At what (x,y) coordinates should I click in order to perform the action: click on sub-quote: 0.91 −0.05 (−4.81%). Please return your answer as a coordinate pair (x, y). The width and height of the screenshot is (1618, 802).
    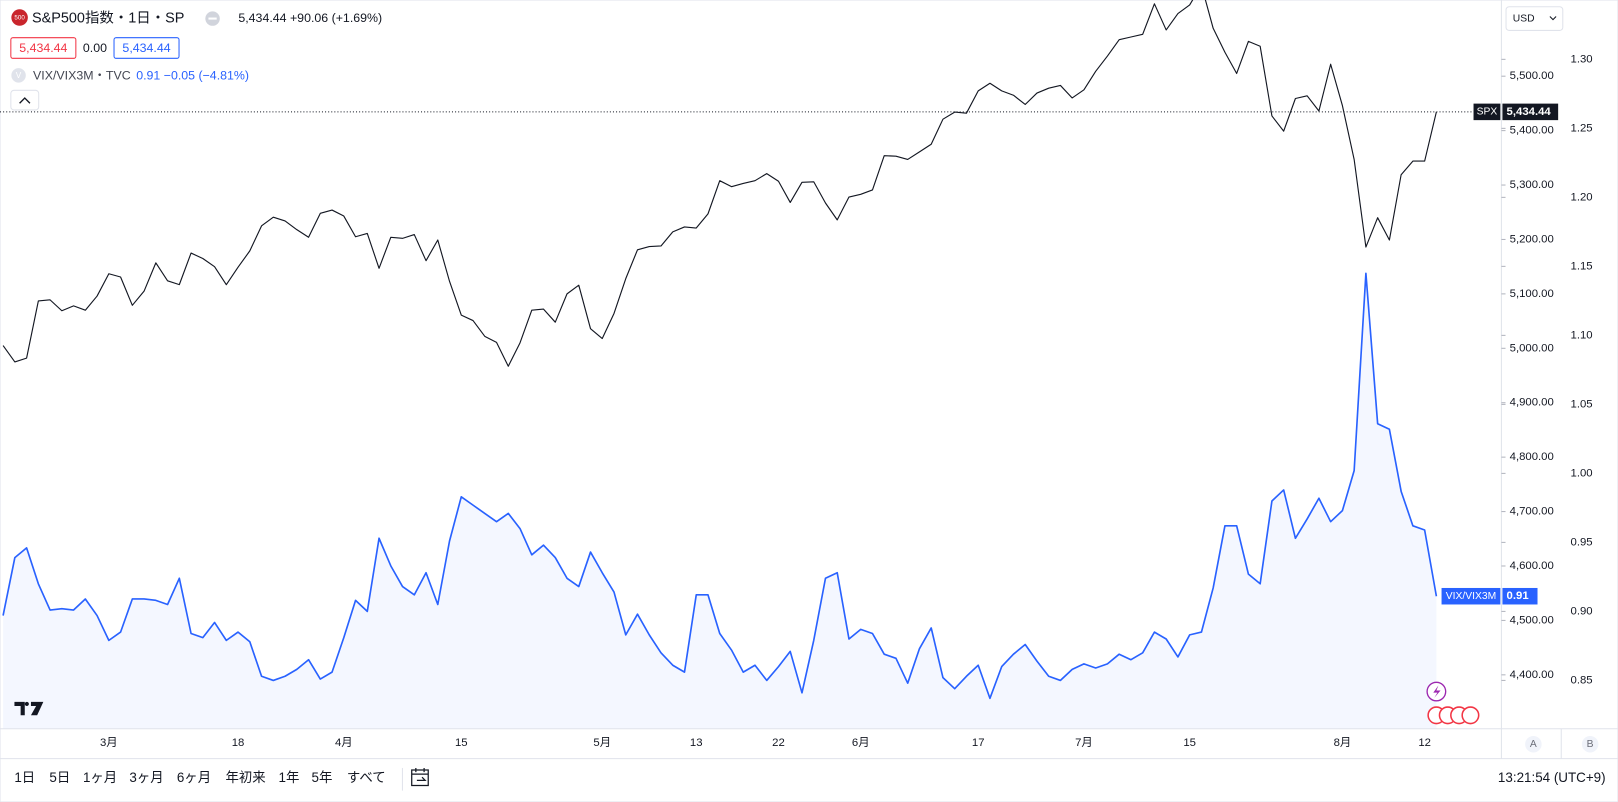
    Looking at the image, I should click on (192, 76).